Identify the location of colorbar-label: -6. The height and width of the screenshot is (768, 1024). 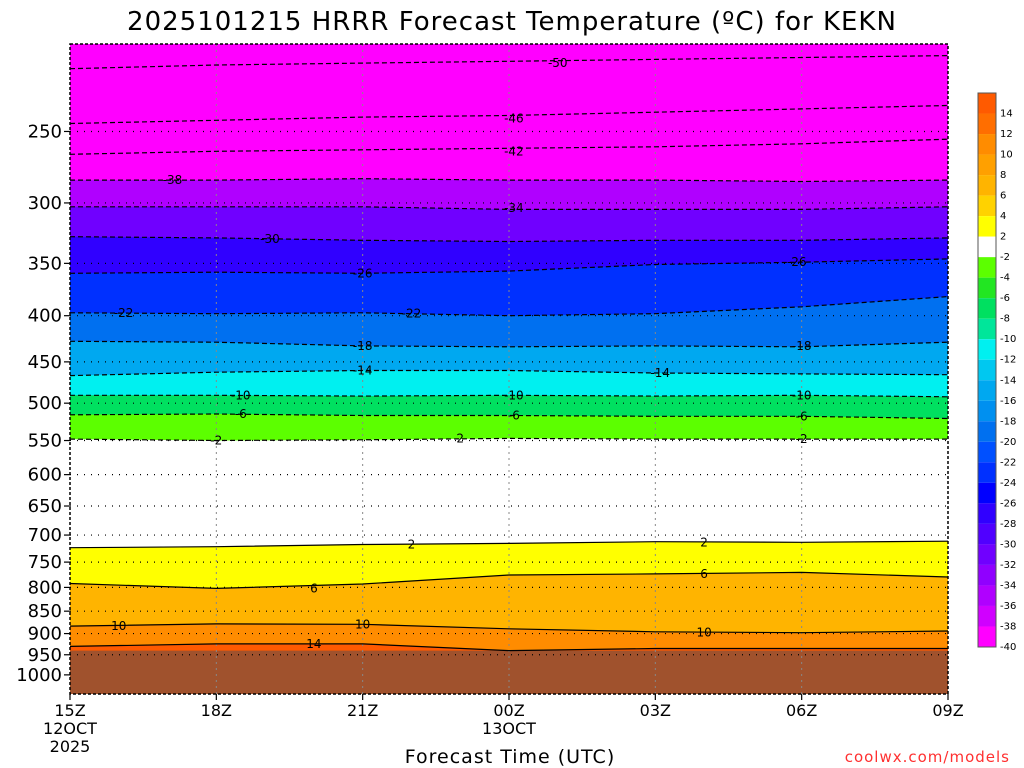
(1005, 298).